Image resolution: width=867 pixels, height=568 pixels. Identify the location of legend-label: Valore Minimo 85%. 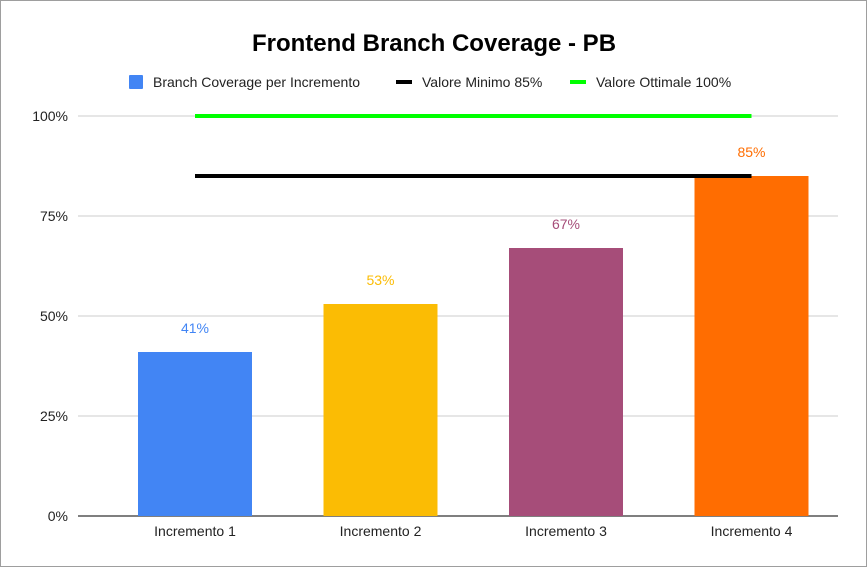
(482, 82).